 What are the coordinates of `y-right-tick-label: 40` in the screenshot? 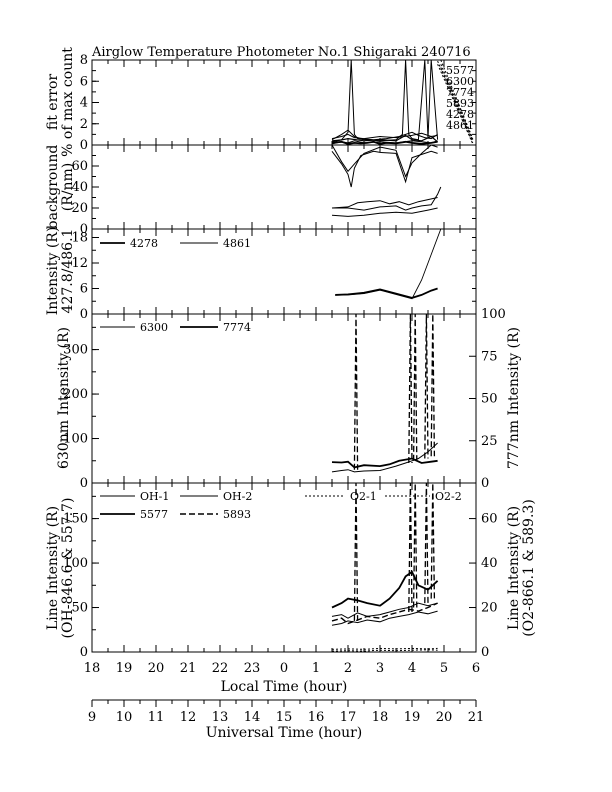 It's located at (489, 563).